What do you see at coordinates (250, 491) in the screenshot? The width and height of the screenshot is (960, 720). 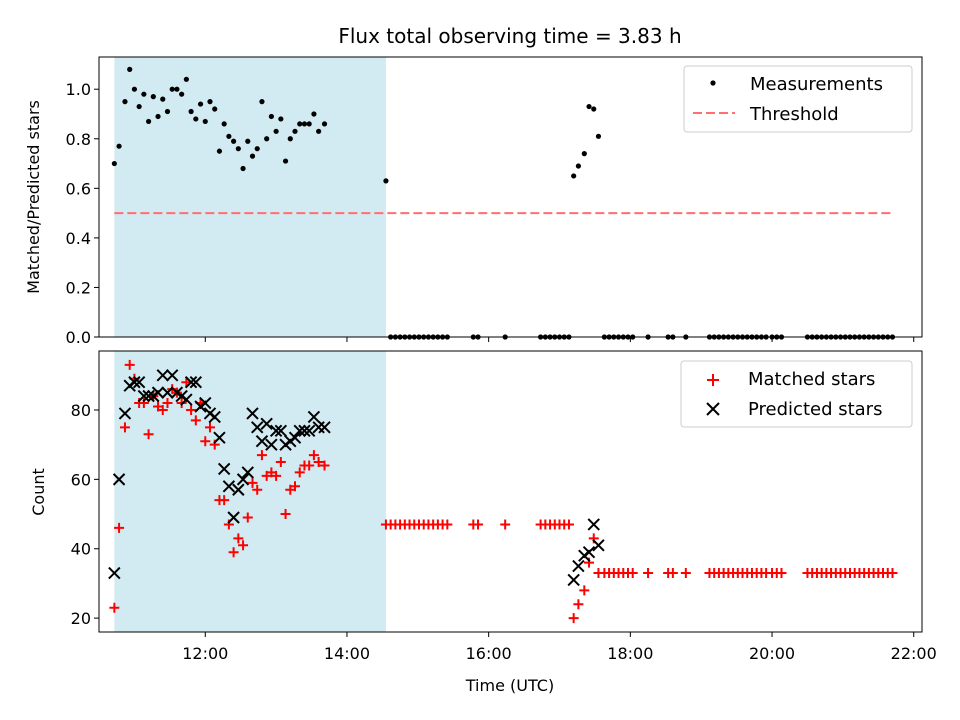 I see `bottom-shaded-interval` at bounding box center [250, 491].